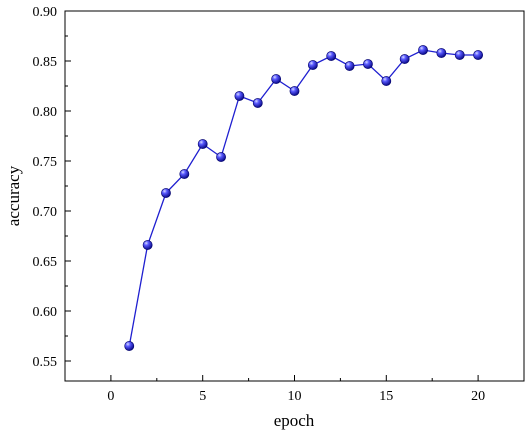 This screenshot has width=527, height=438. Describe the element at coordinates (45, 212) in the screenshot. I see `y-tick-label: 0.70` at that location.